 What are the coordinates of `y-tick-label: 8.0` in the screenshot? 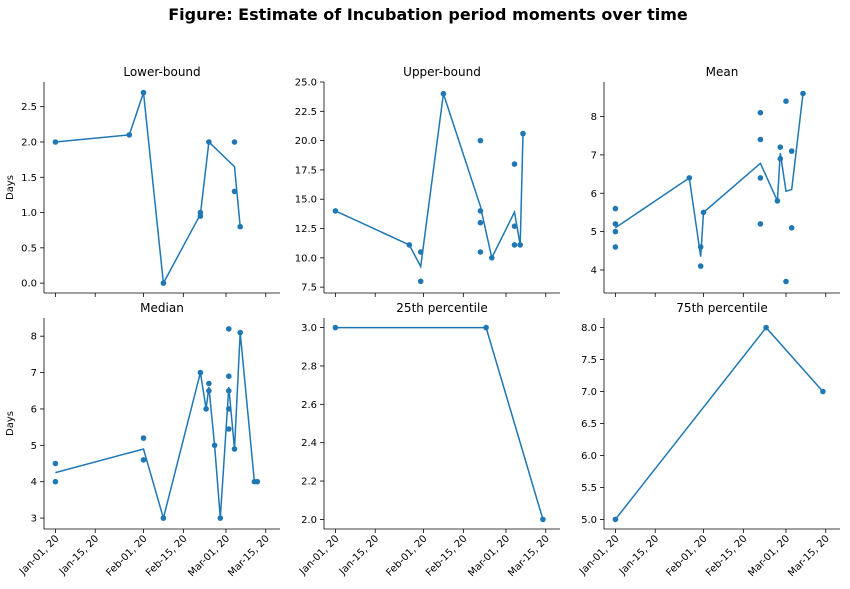 It's located at (589, 328).